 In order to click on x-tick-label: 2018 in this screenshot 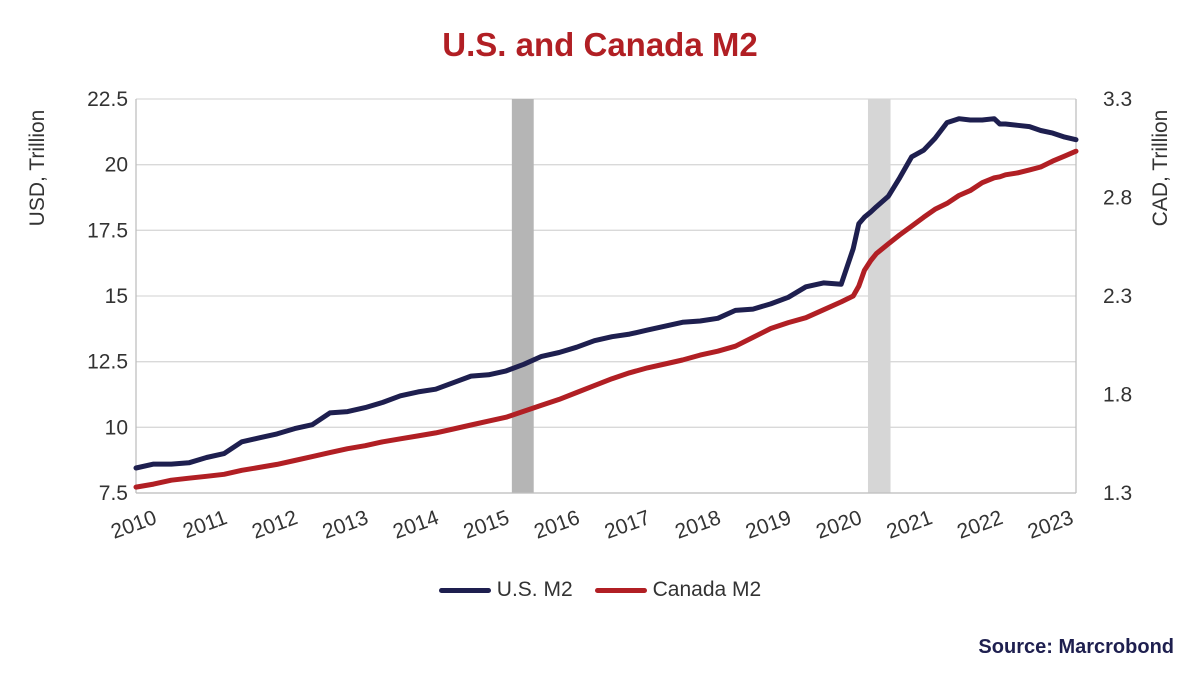, I will do `click(698, 525)`.